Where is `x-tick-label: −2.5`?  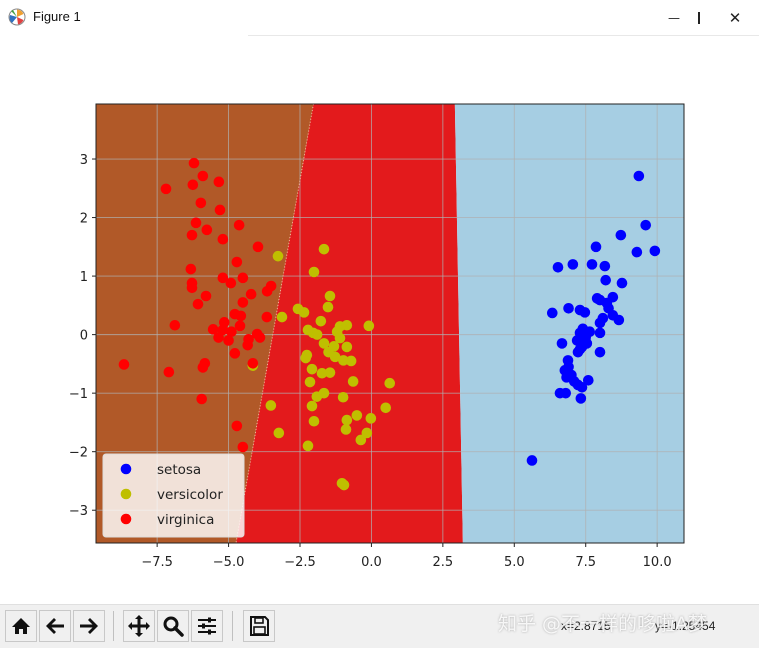
x-tick-label: −2.5 is located at coordinates (300, 562).